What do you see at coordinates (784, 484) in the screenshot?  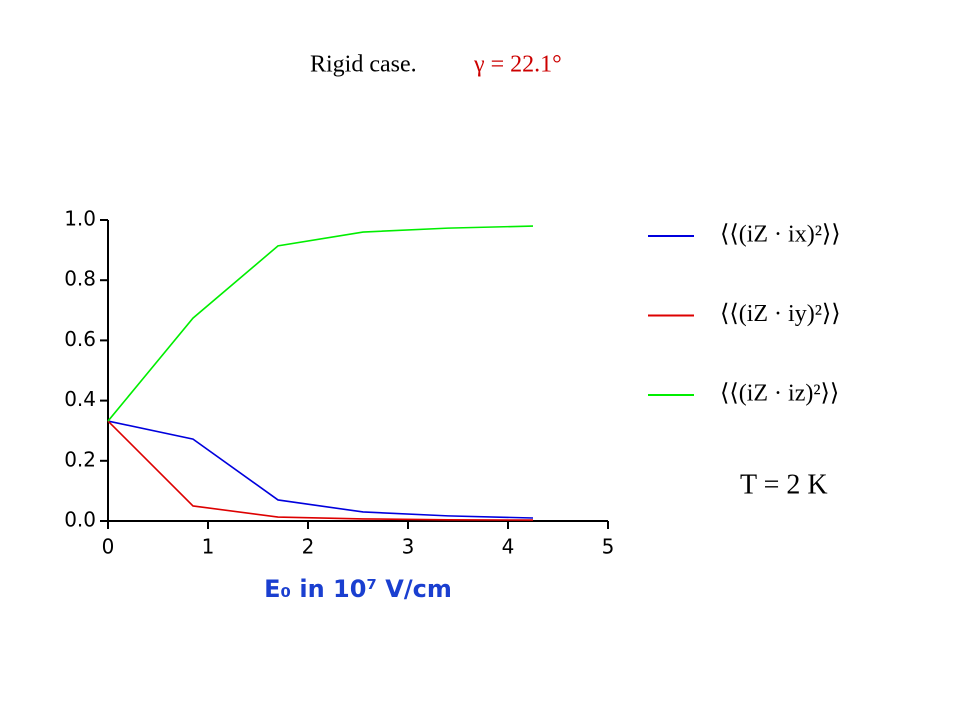 I see `annotation: T = 2 K` at bounding box center [784, 484].